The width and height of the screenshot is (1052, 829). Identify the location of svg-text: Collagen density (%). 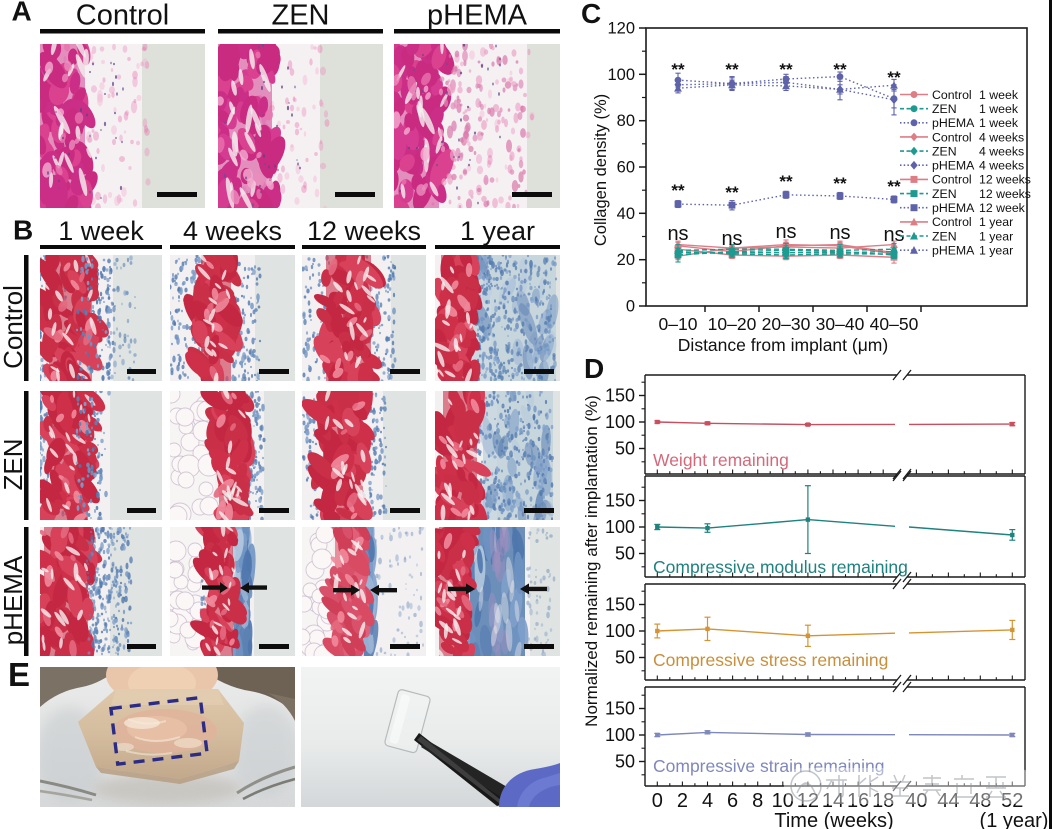
(601, 170).